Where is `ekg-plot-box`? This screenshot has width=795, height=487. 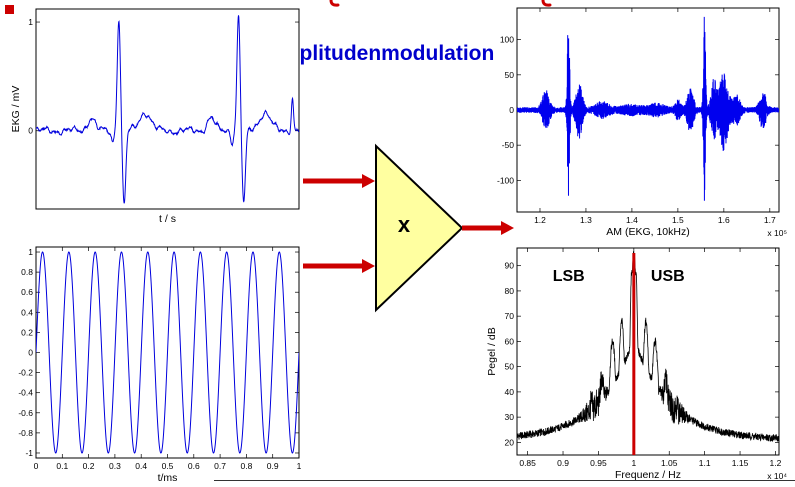 ekg-plot-box is located at coordinates (167, 109).